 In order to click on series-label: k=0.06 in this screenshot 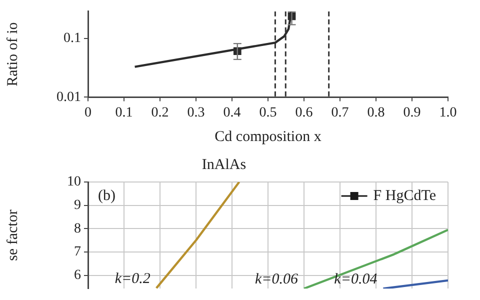, I will do `click(276, 280)`.